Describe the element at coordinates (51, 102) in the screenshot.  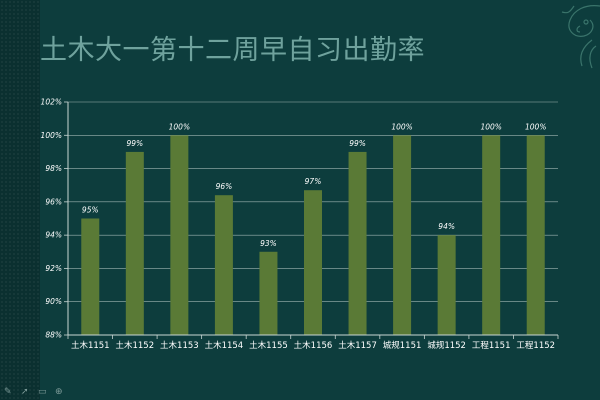
I see `y-tick-label: 102%` at that location.